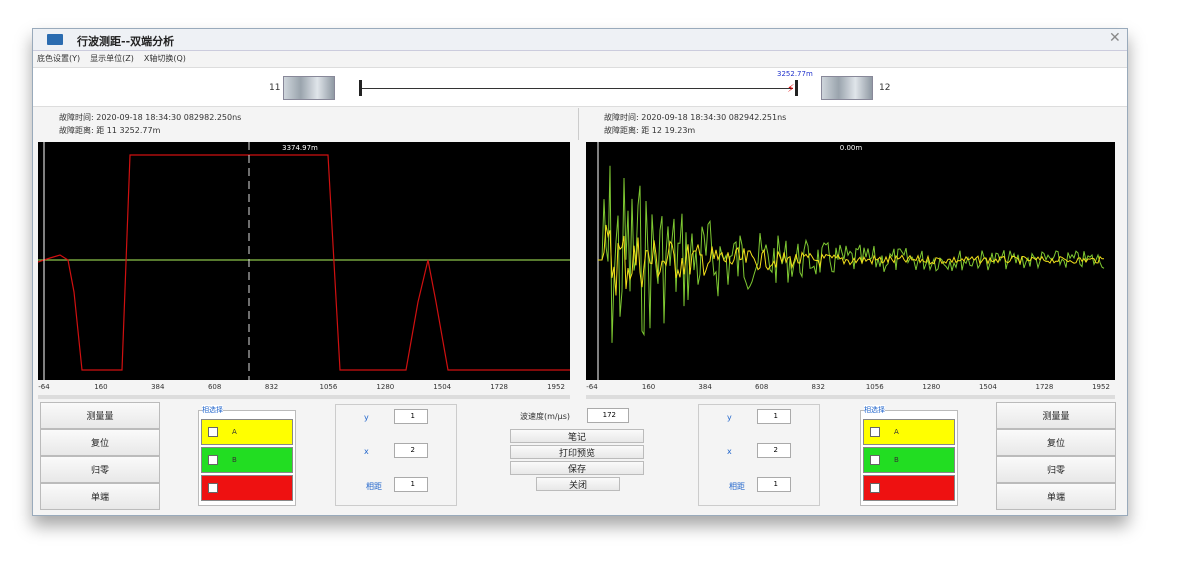  I want to click on menu-item: 显示单位(Z), so click(112, 58).